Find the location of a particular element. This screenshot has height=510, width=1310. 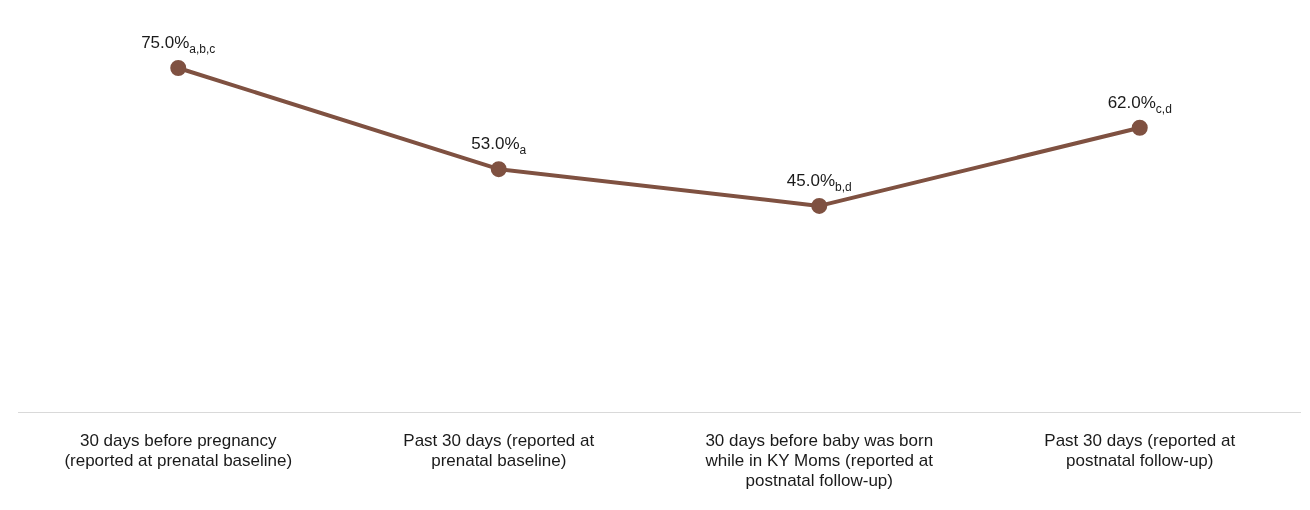

x-tick-label: Past 30 days (reported at prenatal baseline) is located at coordinates (499, 450).